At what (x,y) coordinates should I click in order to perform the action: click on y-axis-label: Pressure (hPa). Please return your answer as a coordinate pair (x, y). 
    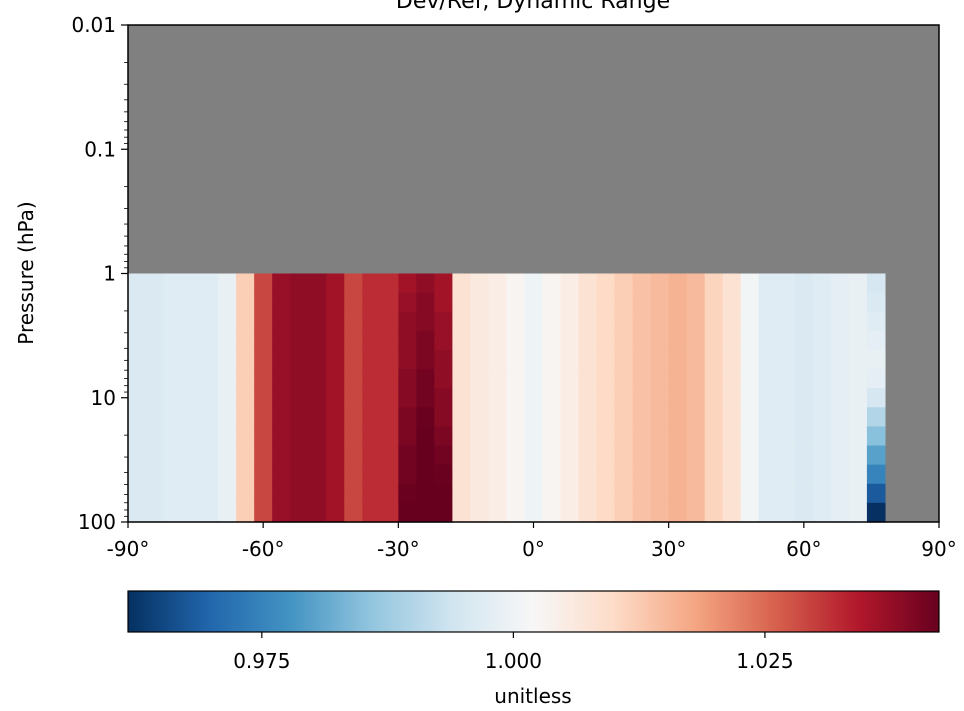
    Looking at the image, I should click on (26, 272).